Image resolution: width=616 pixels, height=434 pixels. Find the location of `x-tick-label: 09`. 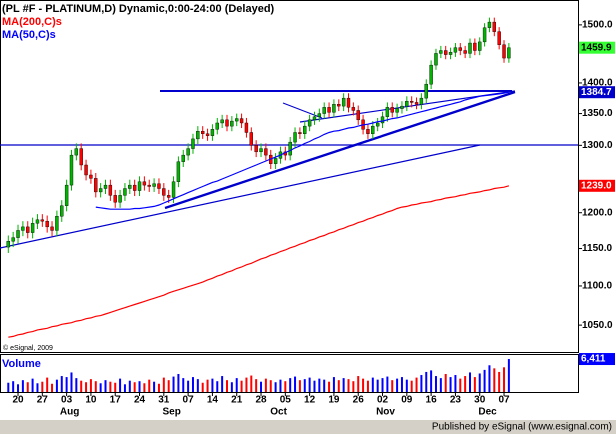

x-tick-label: 09 is located at coordinates (407, 400).